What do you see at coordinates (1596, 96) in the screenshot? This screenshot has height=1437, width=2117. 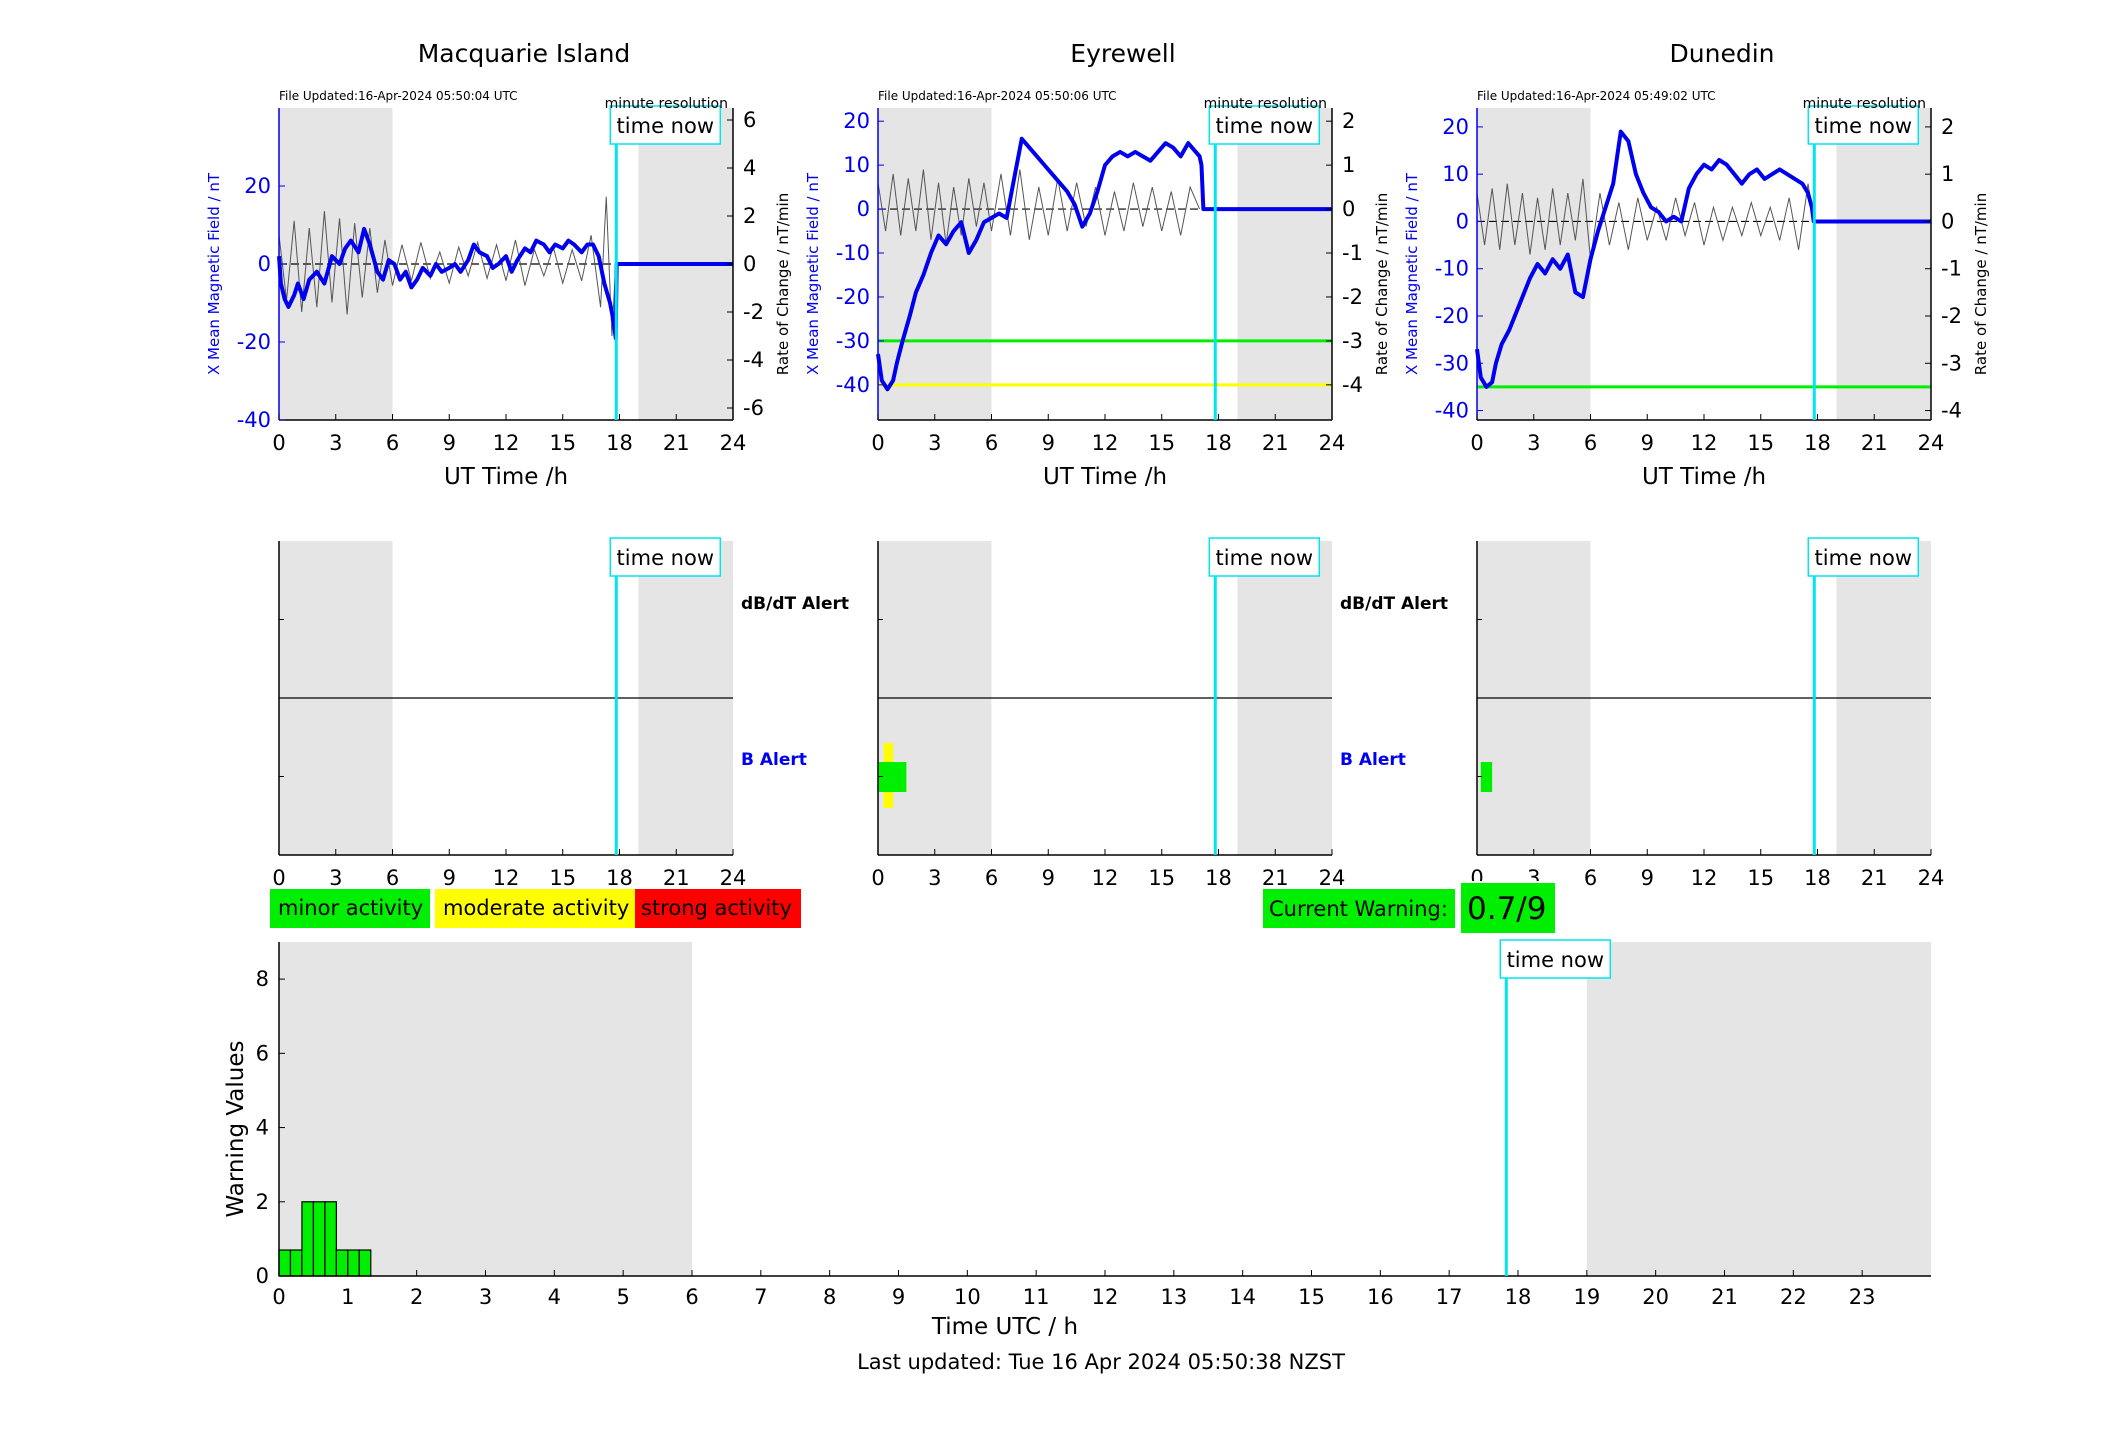 I see `file-updated: File Updated:16-Apr-2024 05:49:02 UTC` at bounding box center [1596, 96].